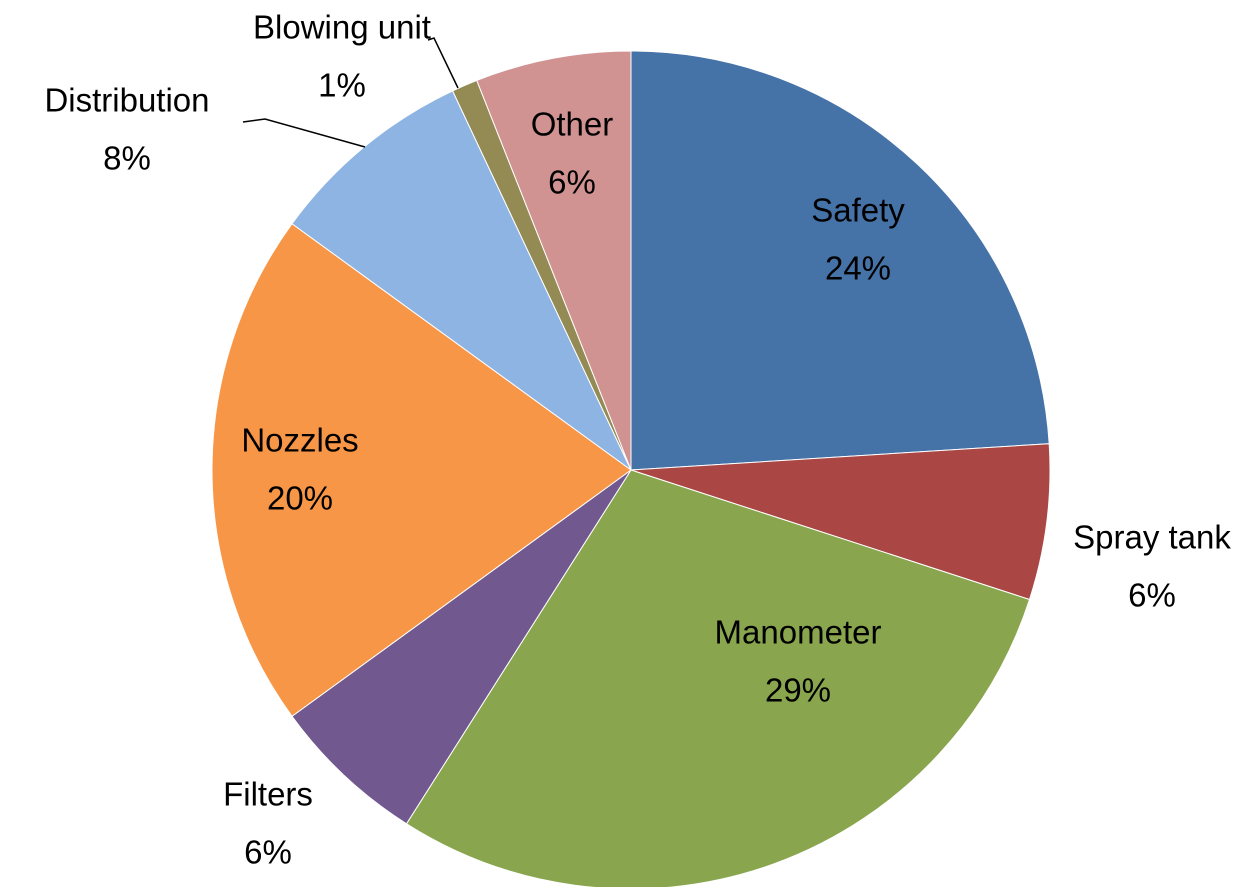  What do you see at coordinates (268, 794) in the screenshot?
I see `slice-label: Filters` at bounding box center [268, 794].